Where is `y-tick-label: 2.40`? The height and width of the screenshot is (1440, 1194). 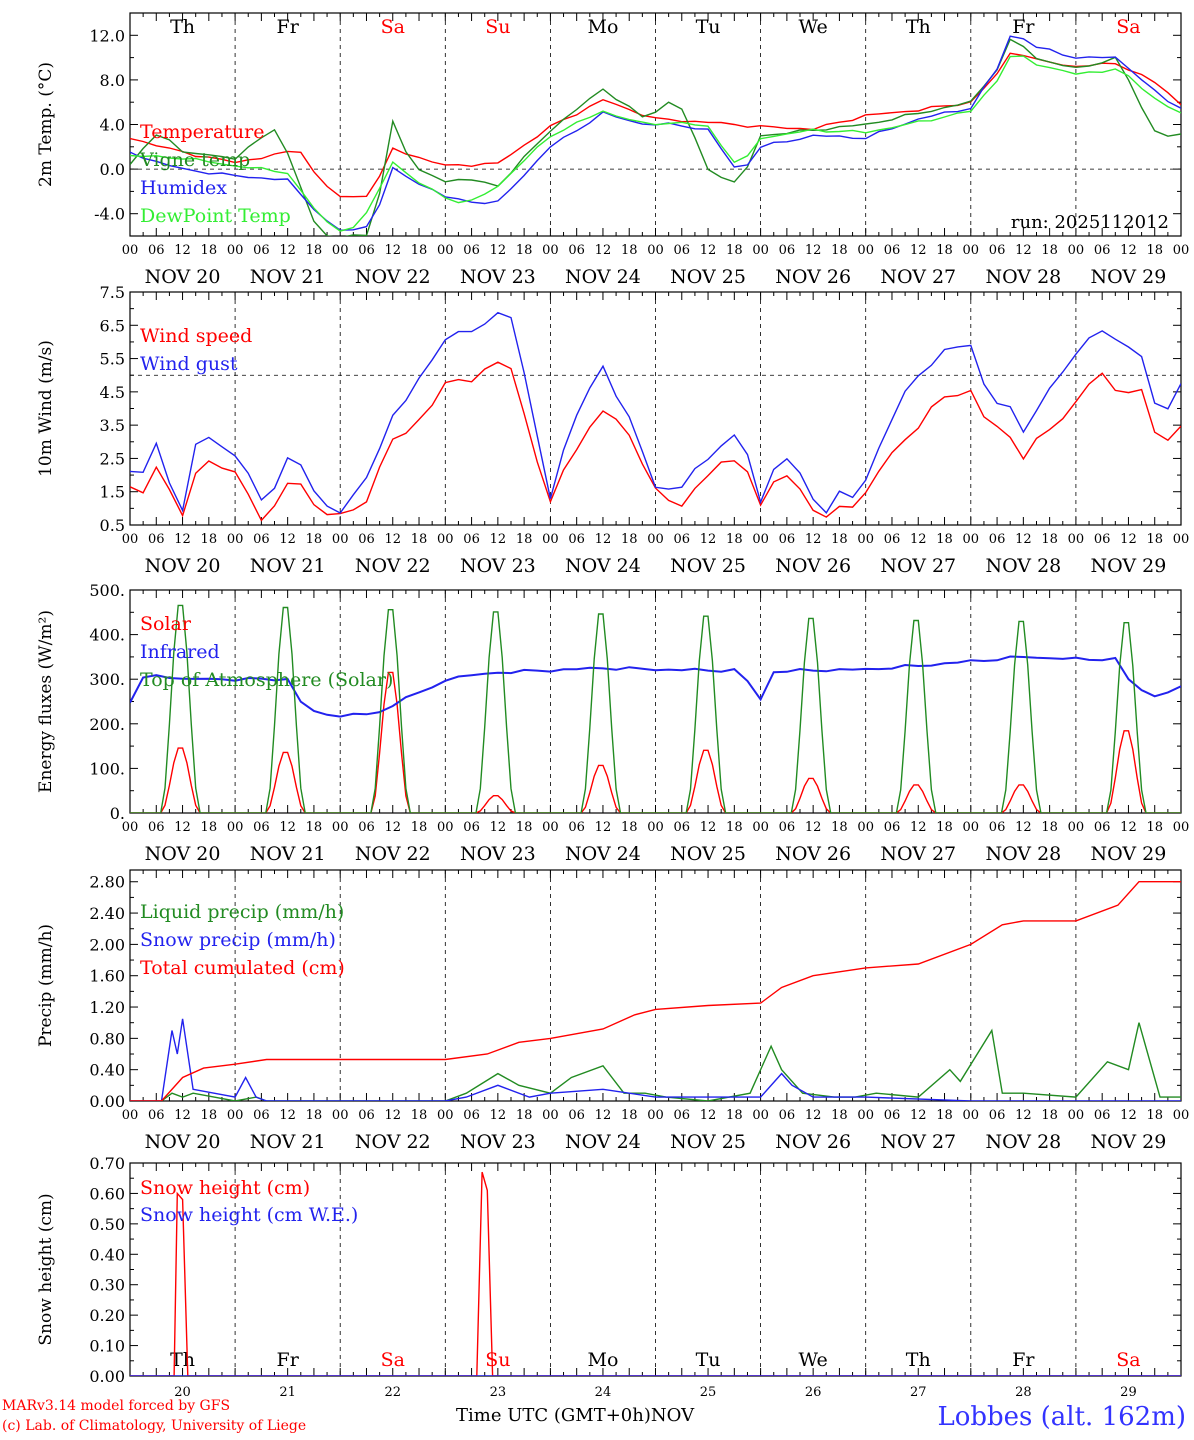 y-tick-label: 2.40 is located at coordinates (107, 913).